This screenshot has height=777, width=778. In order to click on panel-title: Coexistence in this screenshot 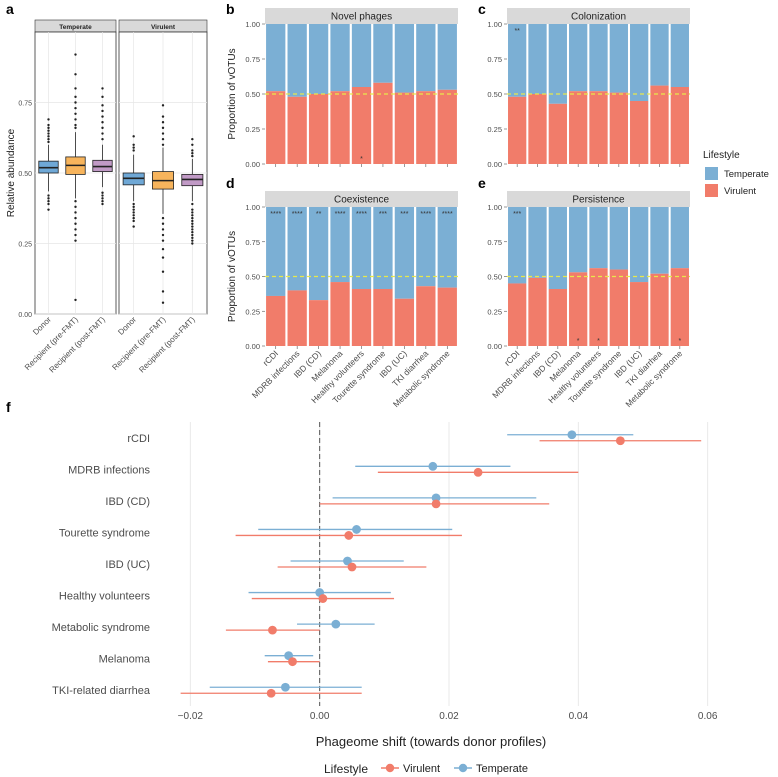, I will do `click(361, 200)`.